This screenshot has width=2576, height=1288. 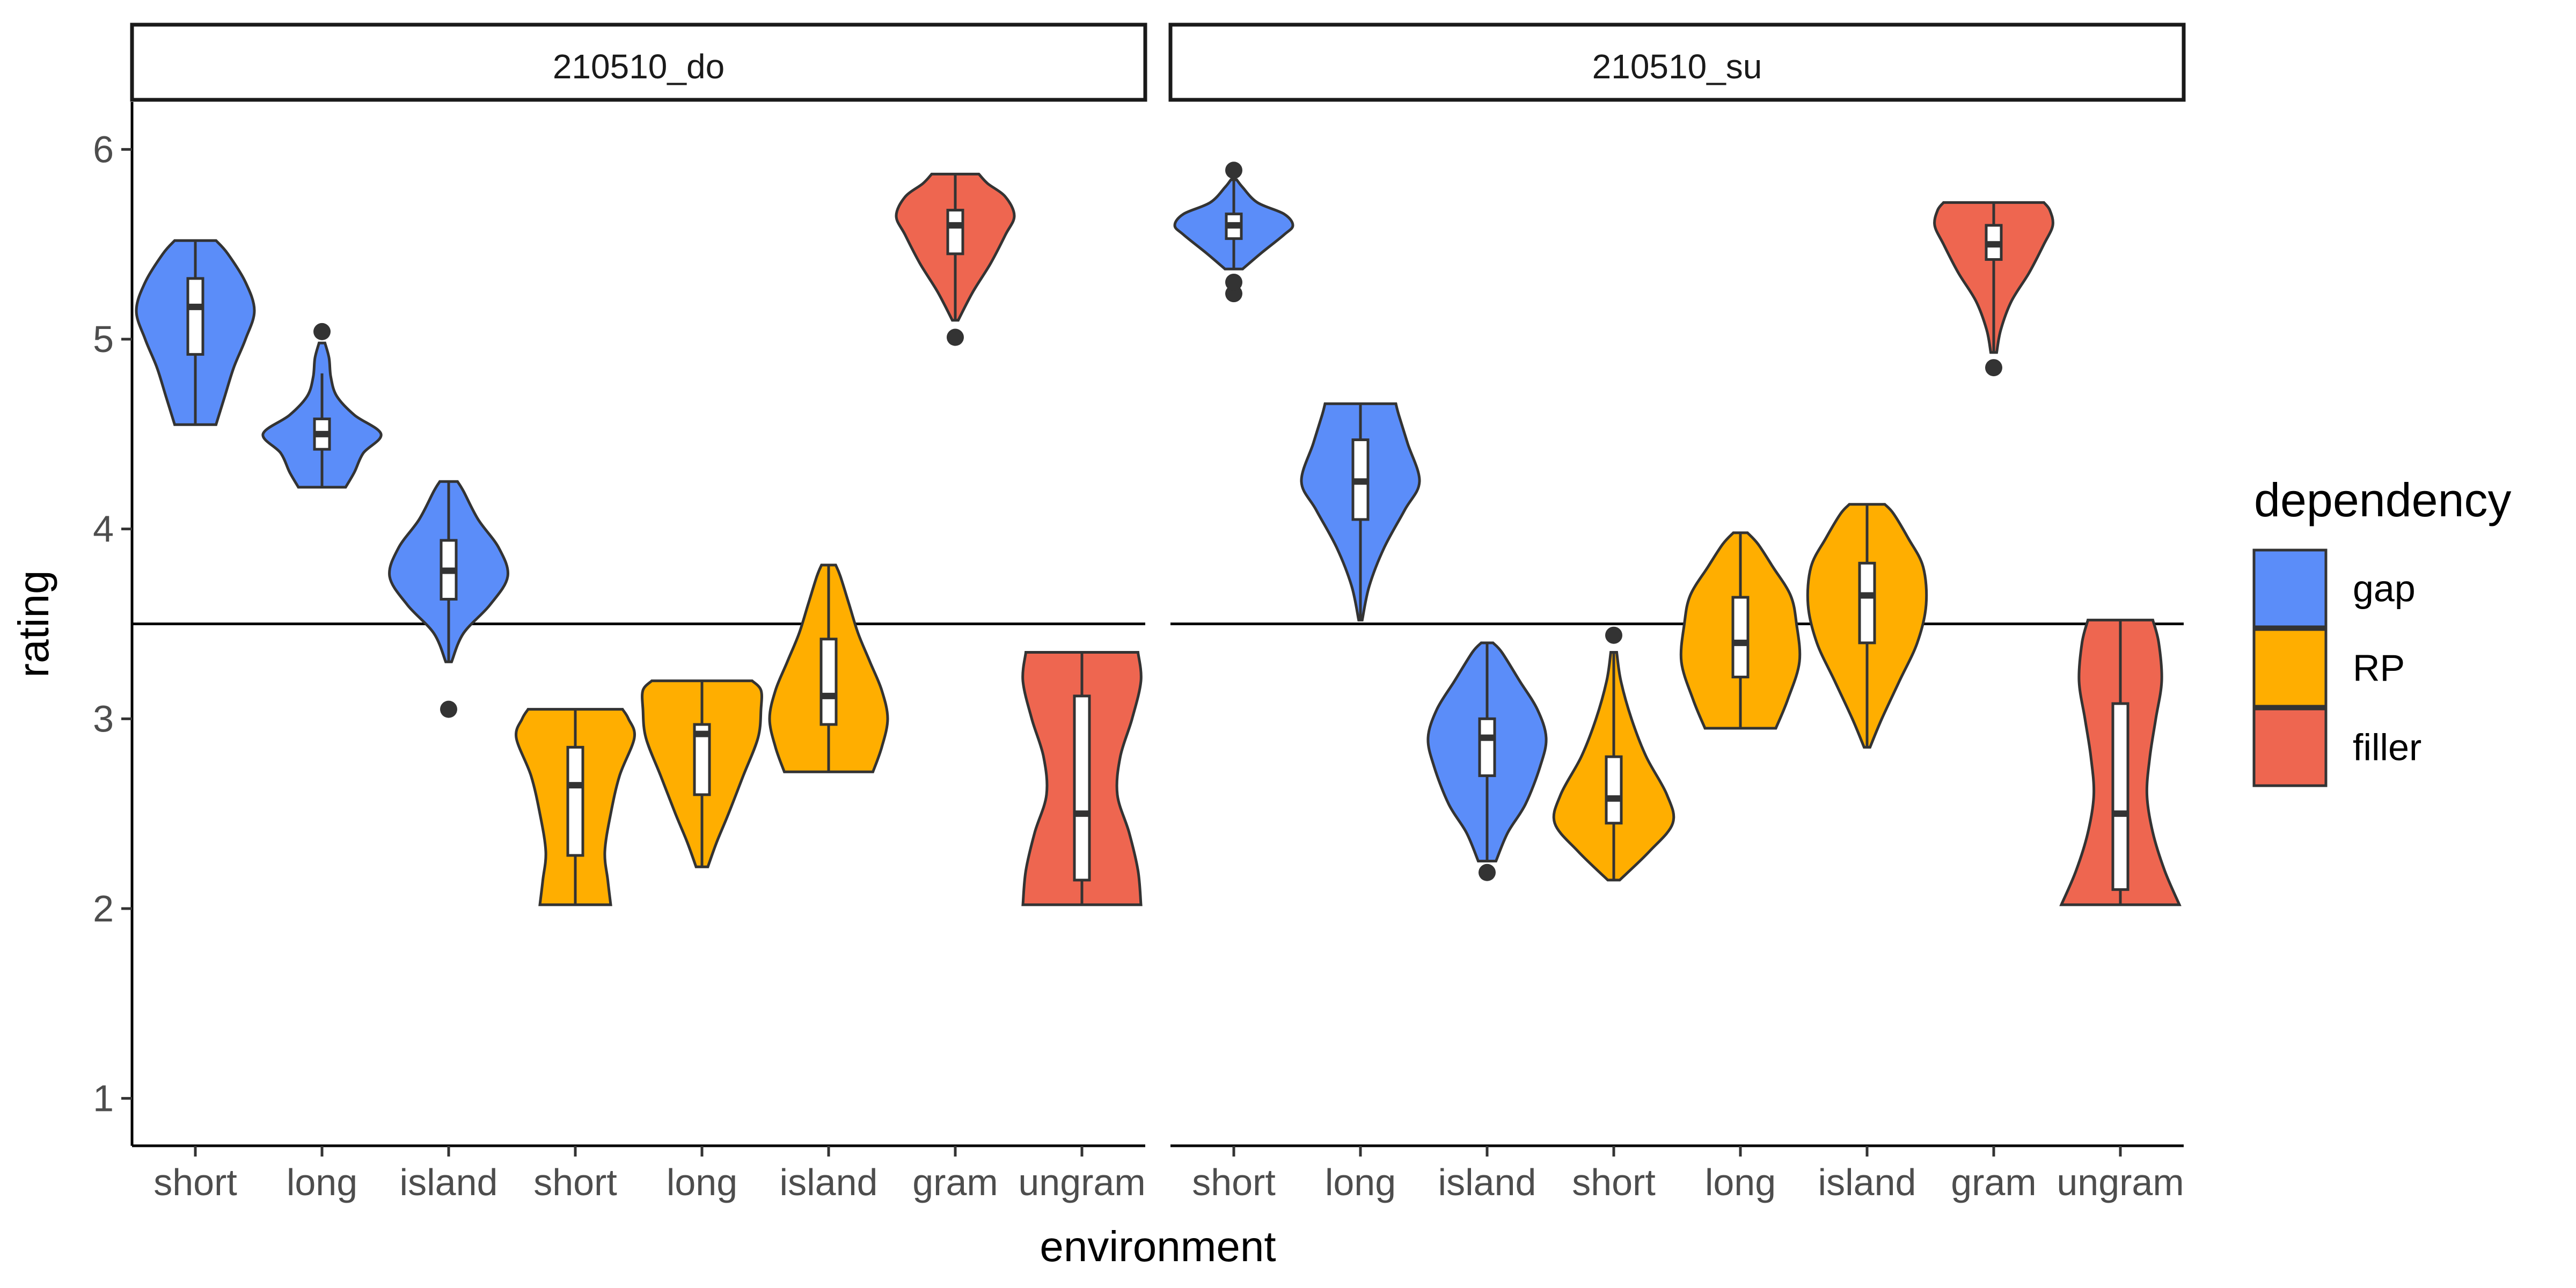 I want to click on strip-label: 210510_su, so click(x=1677, y=66).